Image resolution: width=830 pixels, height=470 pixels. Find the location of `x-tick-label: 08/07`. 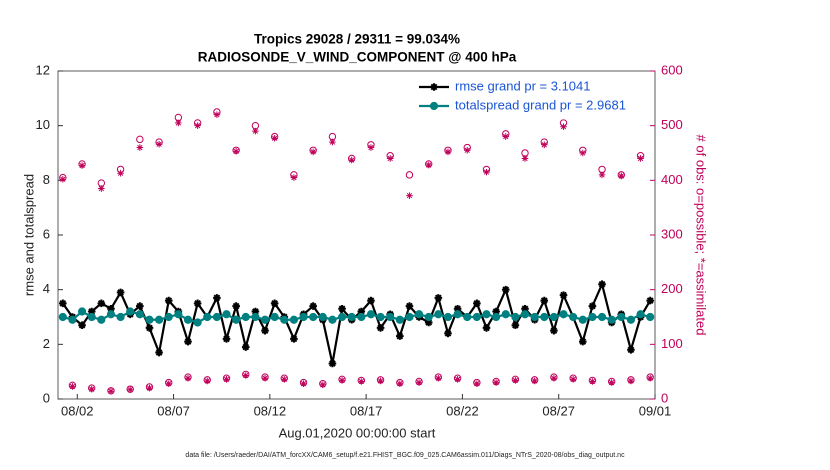

x-tick-label: 08/07 is located at coordinates (173, 410).